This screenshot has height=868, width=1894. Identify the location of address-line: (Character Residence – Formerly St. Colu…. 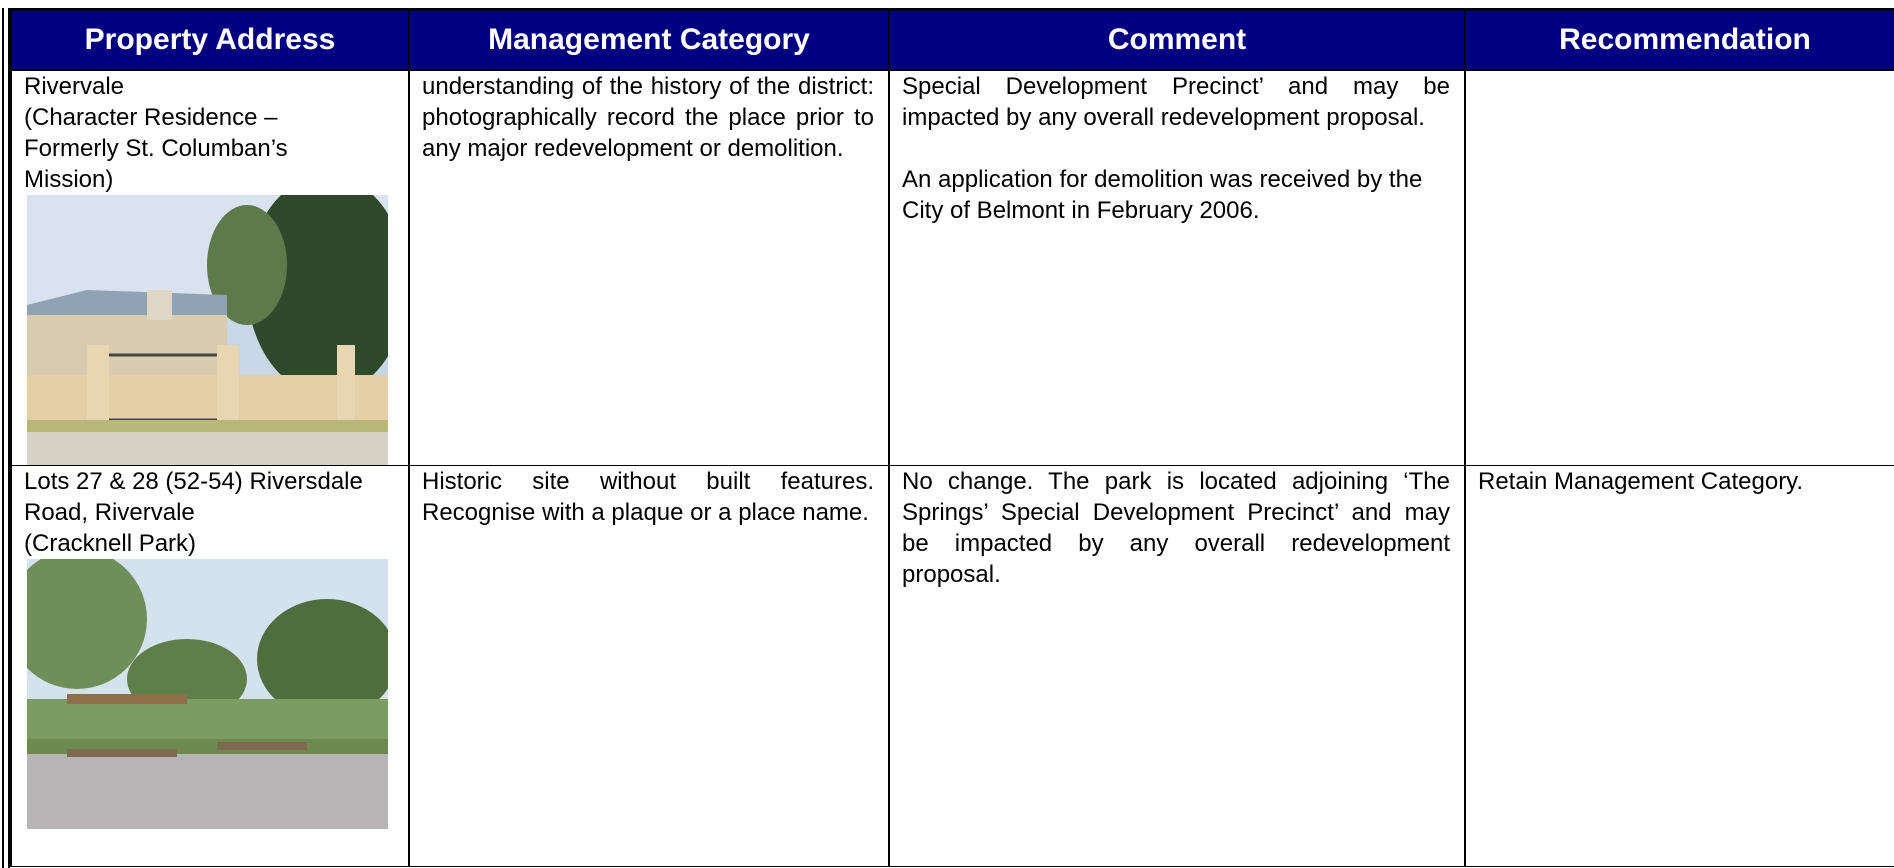
(156, 148).